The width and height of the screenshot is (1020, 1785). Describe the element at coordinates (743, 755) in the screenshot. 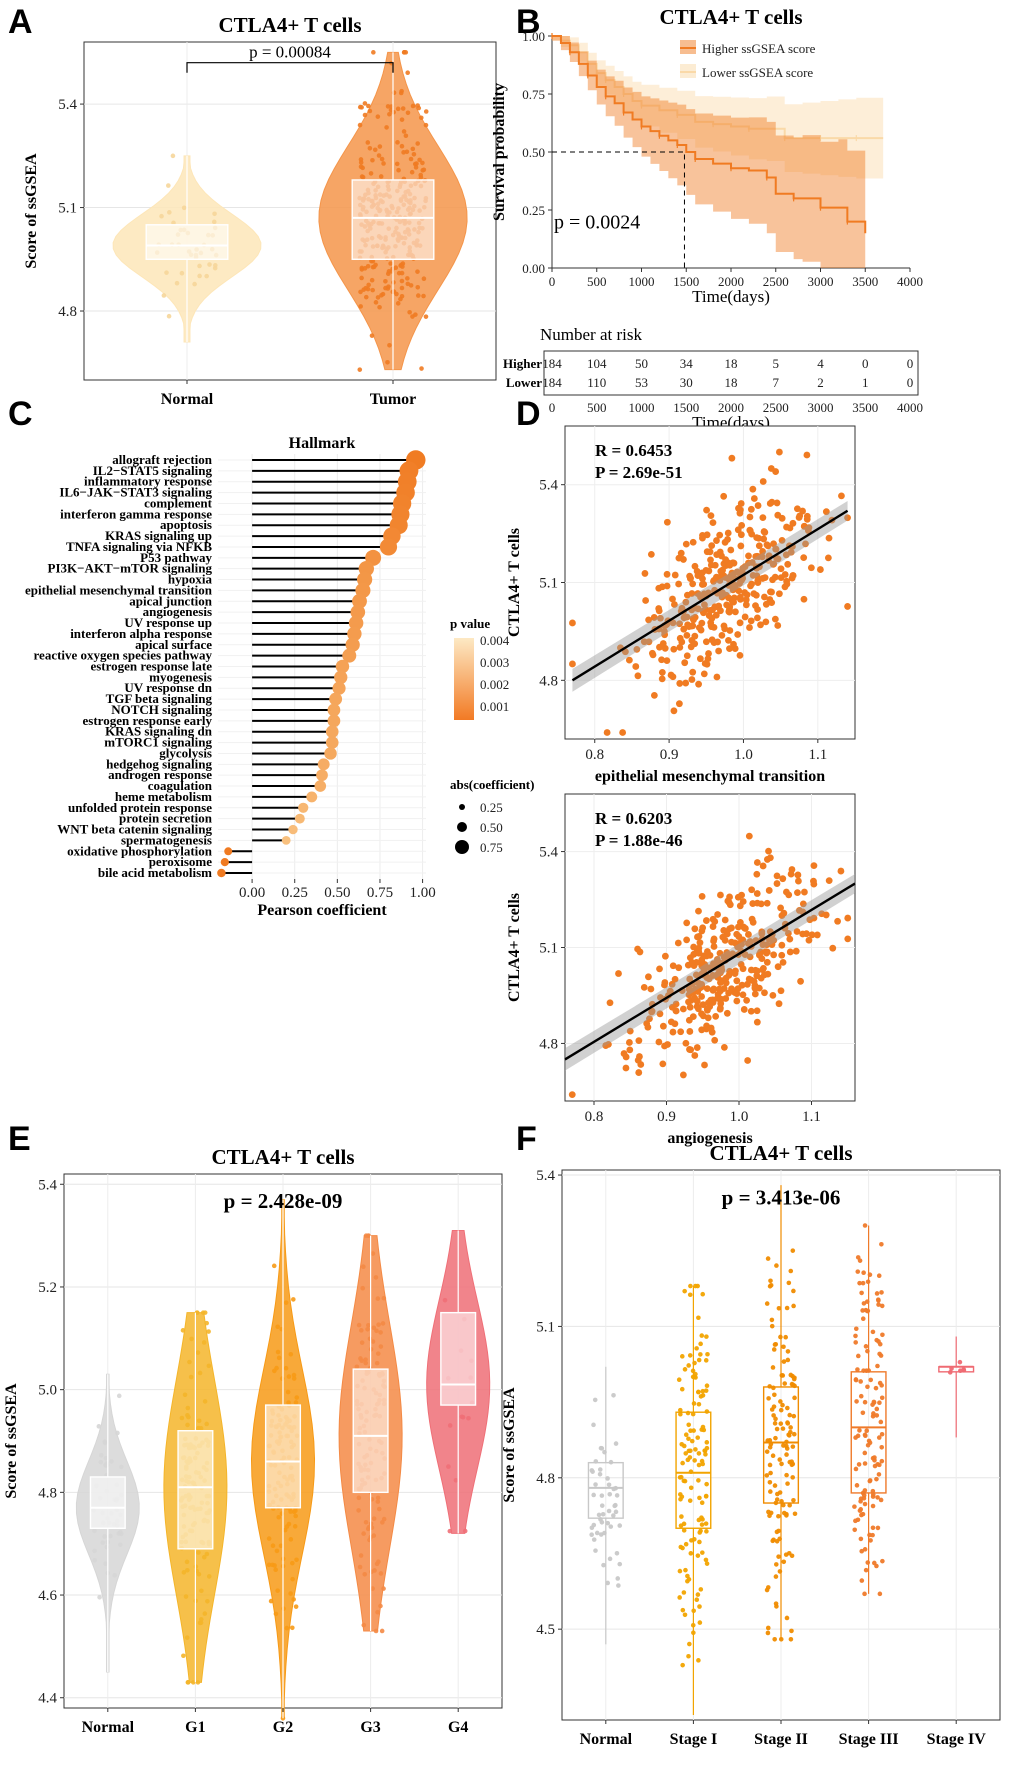

I see `x-tick-label: 1.0` at that location.